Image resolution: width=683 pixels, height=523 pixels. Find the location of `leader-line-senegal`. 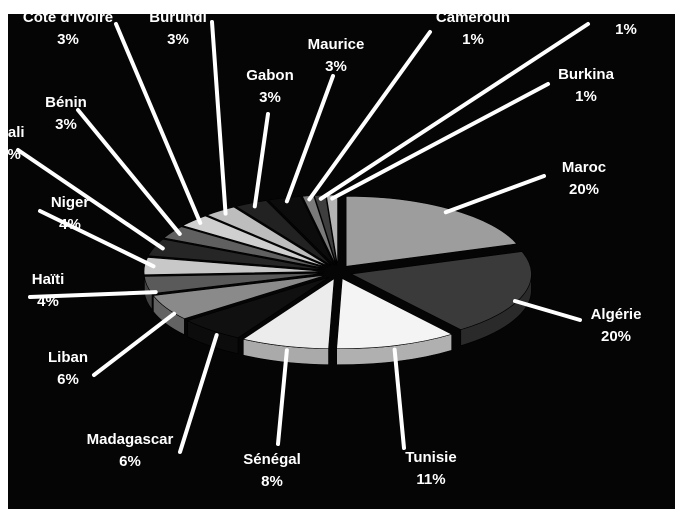

leader-line-senegal is located at coordinates (282, 397).